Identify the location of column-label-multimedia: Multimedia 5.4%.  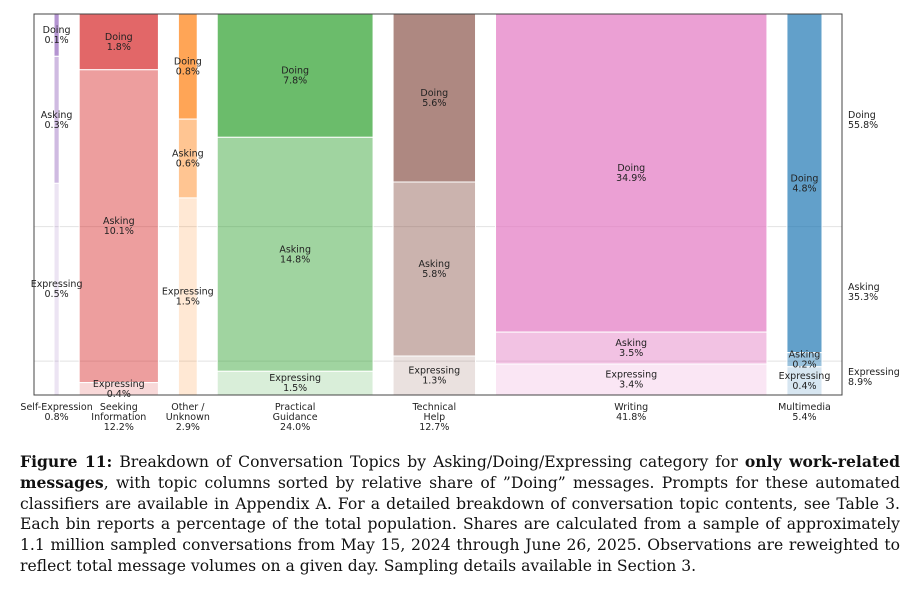
(804, 412).